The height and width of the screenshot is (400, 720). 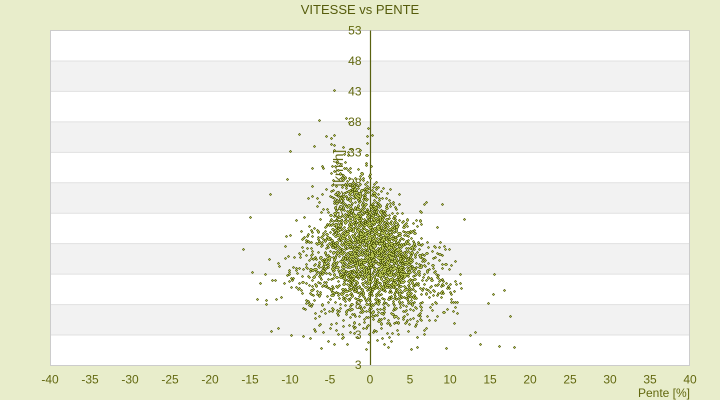 I want to click on svg-text: -15, so click(x=250, y=380).